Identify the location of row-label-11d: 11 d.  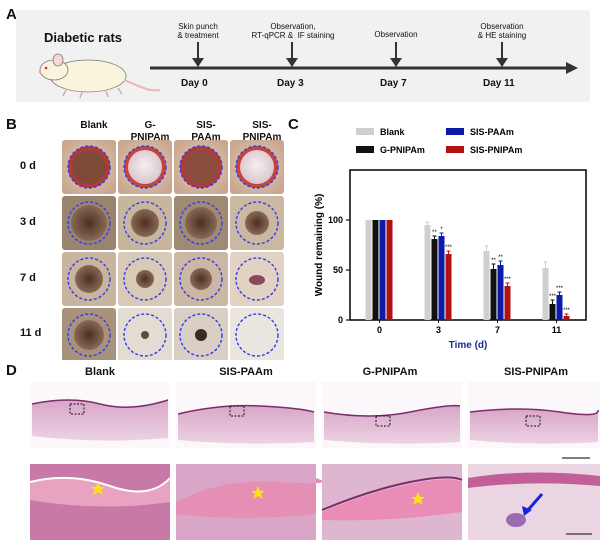
(31, 333).